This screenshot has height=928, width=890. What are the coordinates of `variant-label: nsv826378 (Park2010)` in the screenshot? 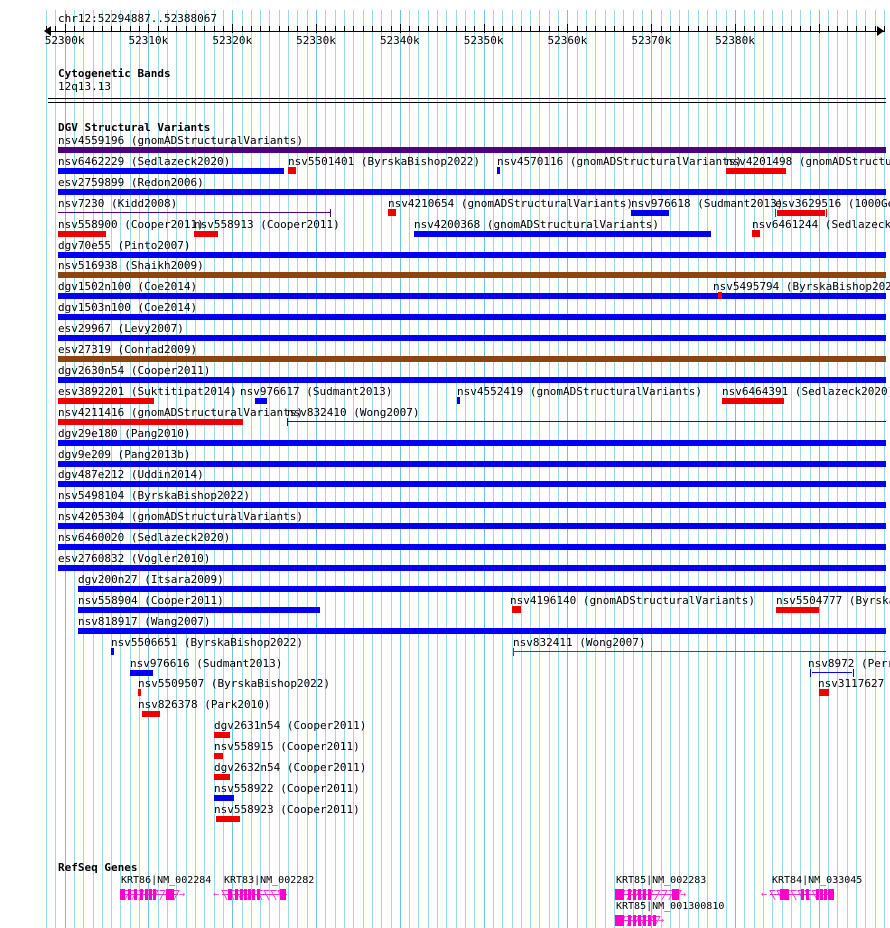 It's located at (204, 705).